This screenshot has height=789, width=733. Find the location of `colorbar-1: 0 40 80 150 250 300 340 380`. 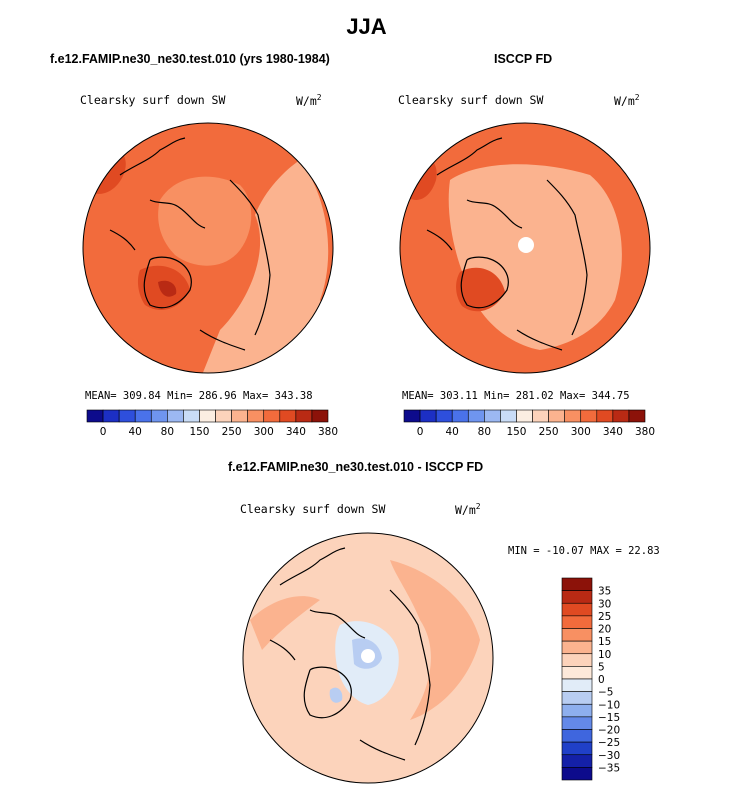

colorbar-1: 0 40 80 150 250 300 340 380 is located at coordinates (212, 423).